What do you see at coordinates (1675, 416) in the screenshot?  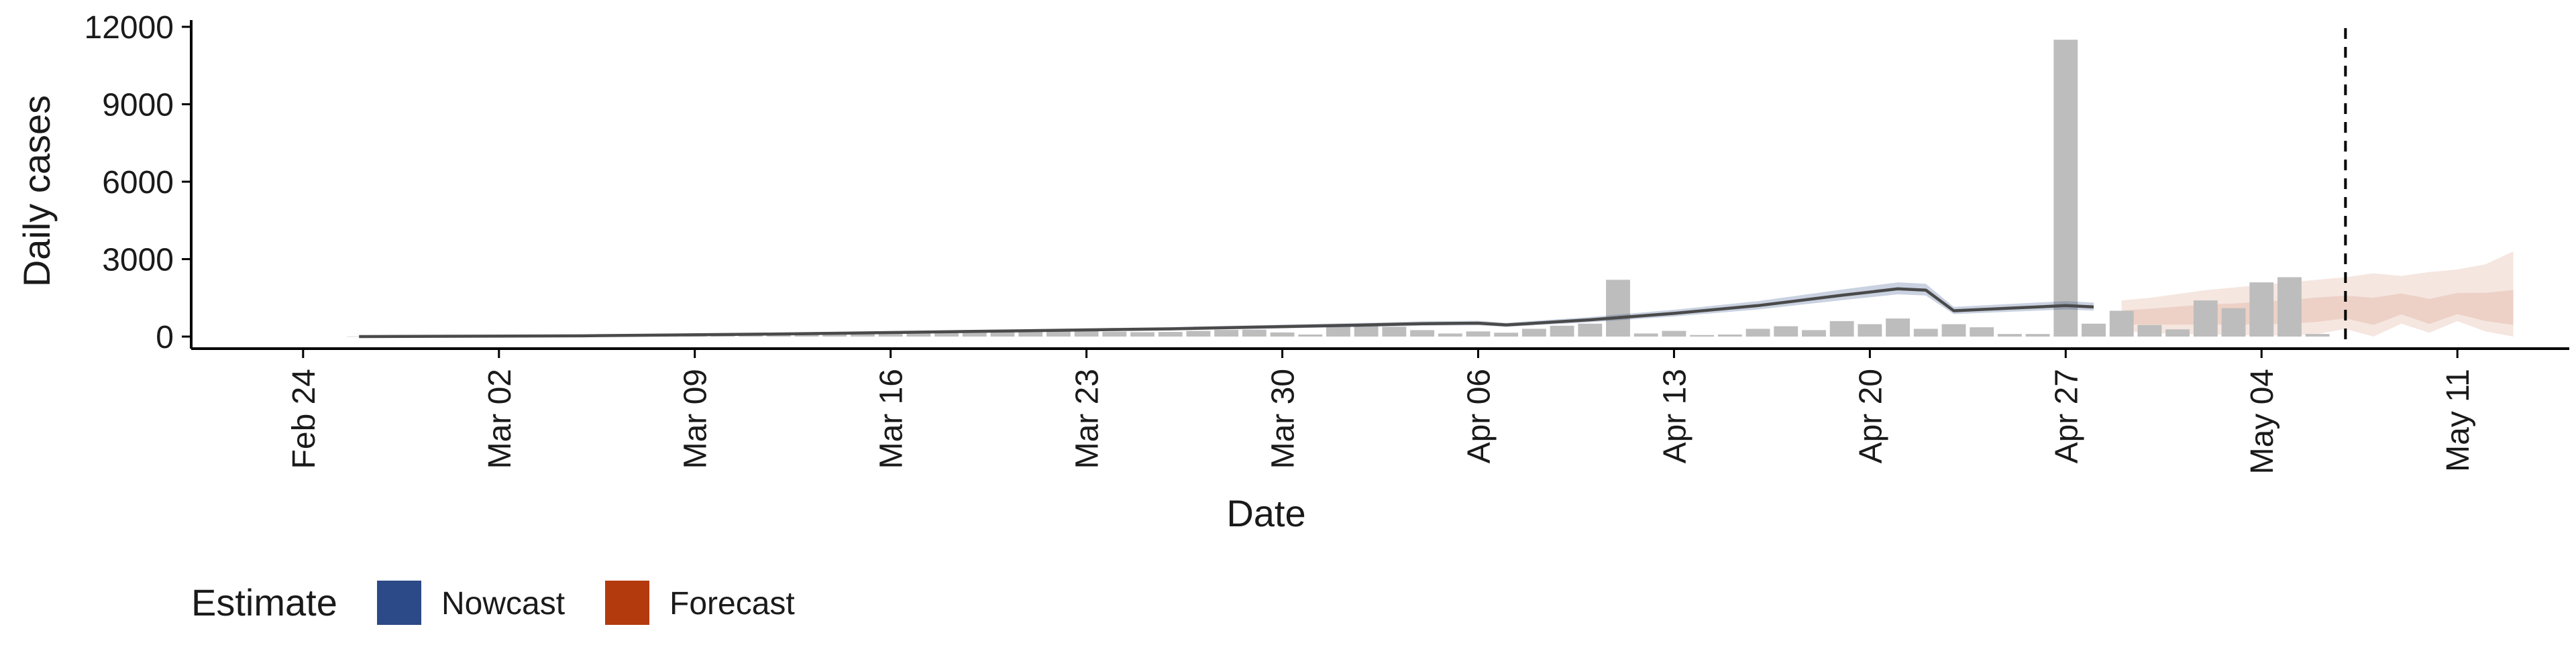 I see `x-tick-label: Apr 13` at bounding box center [1675, 416].